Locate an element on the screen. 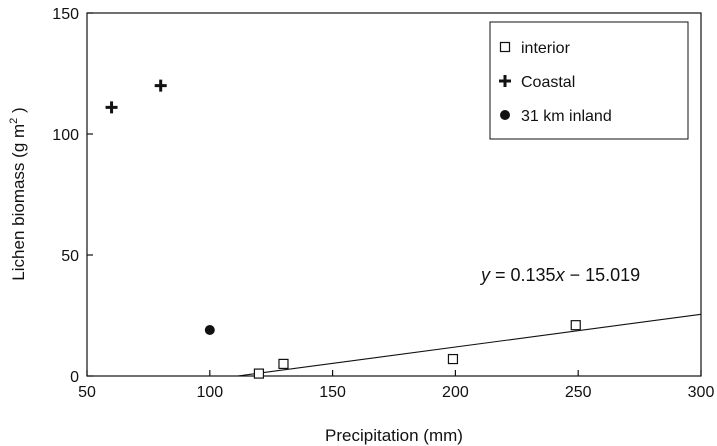  y-tick-label: 150 is located at coordinates (65, 14).